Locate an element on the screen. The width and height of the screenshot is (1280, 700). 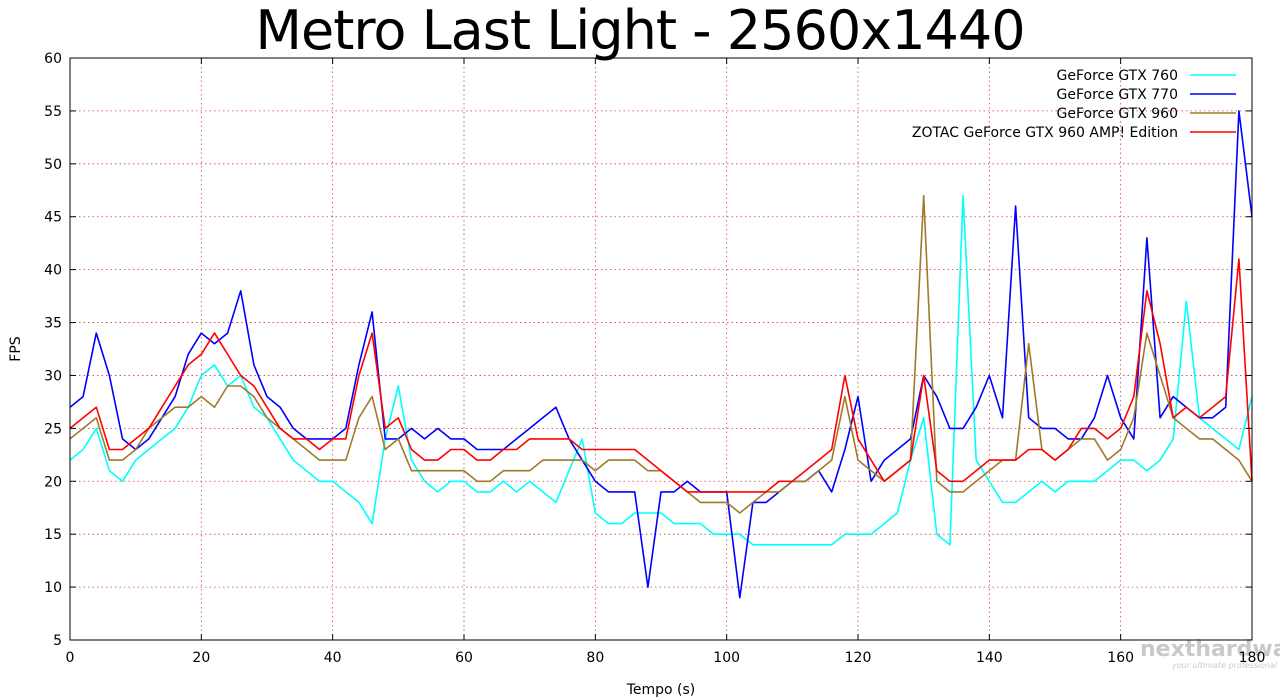
x-tick-label: 0 is located at coordinates (70, 658).